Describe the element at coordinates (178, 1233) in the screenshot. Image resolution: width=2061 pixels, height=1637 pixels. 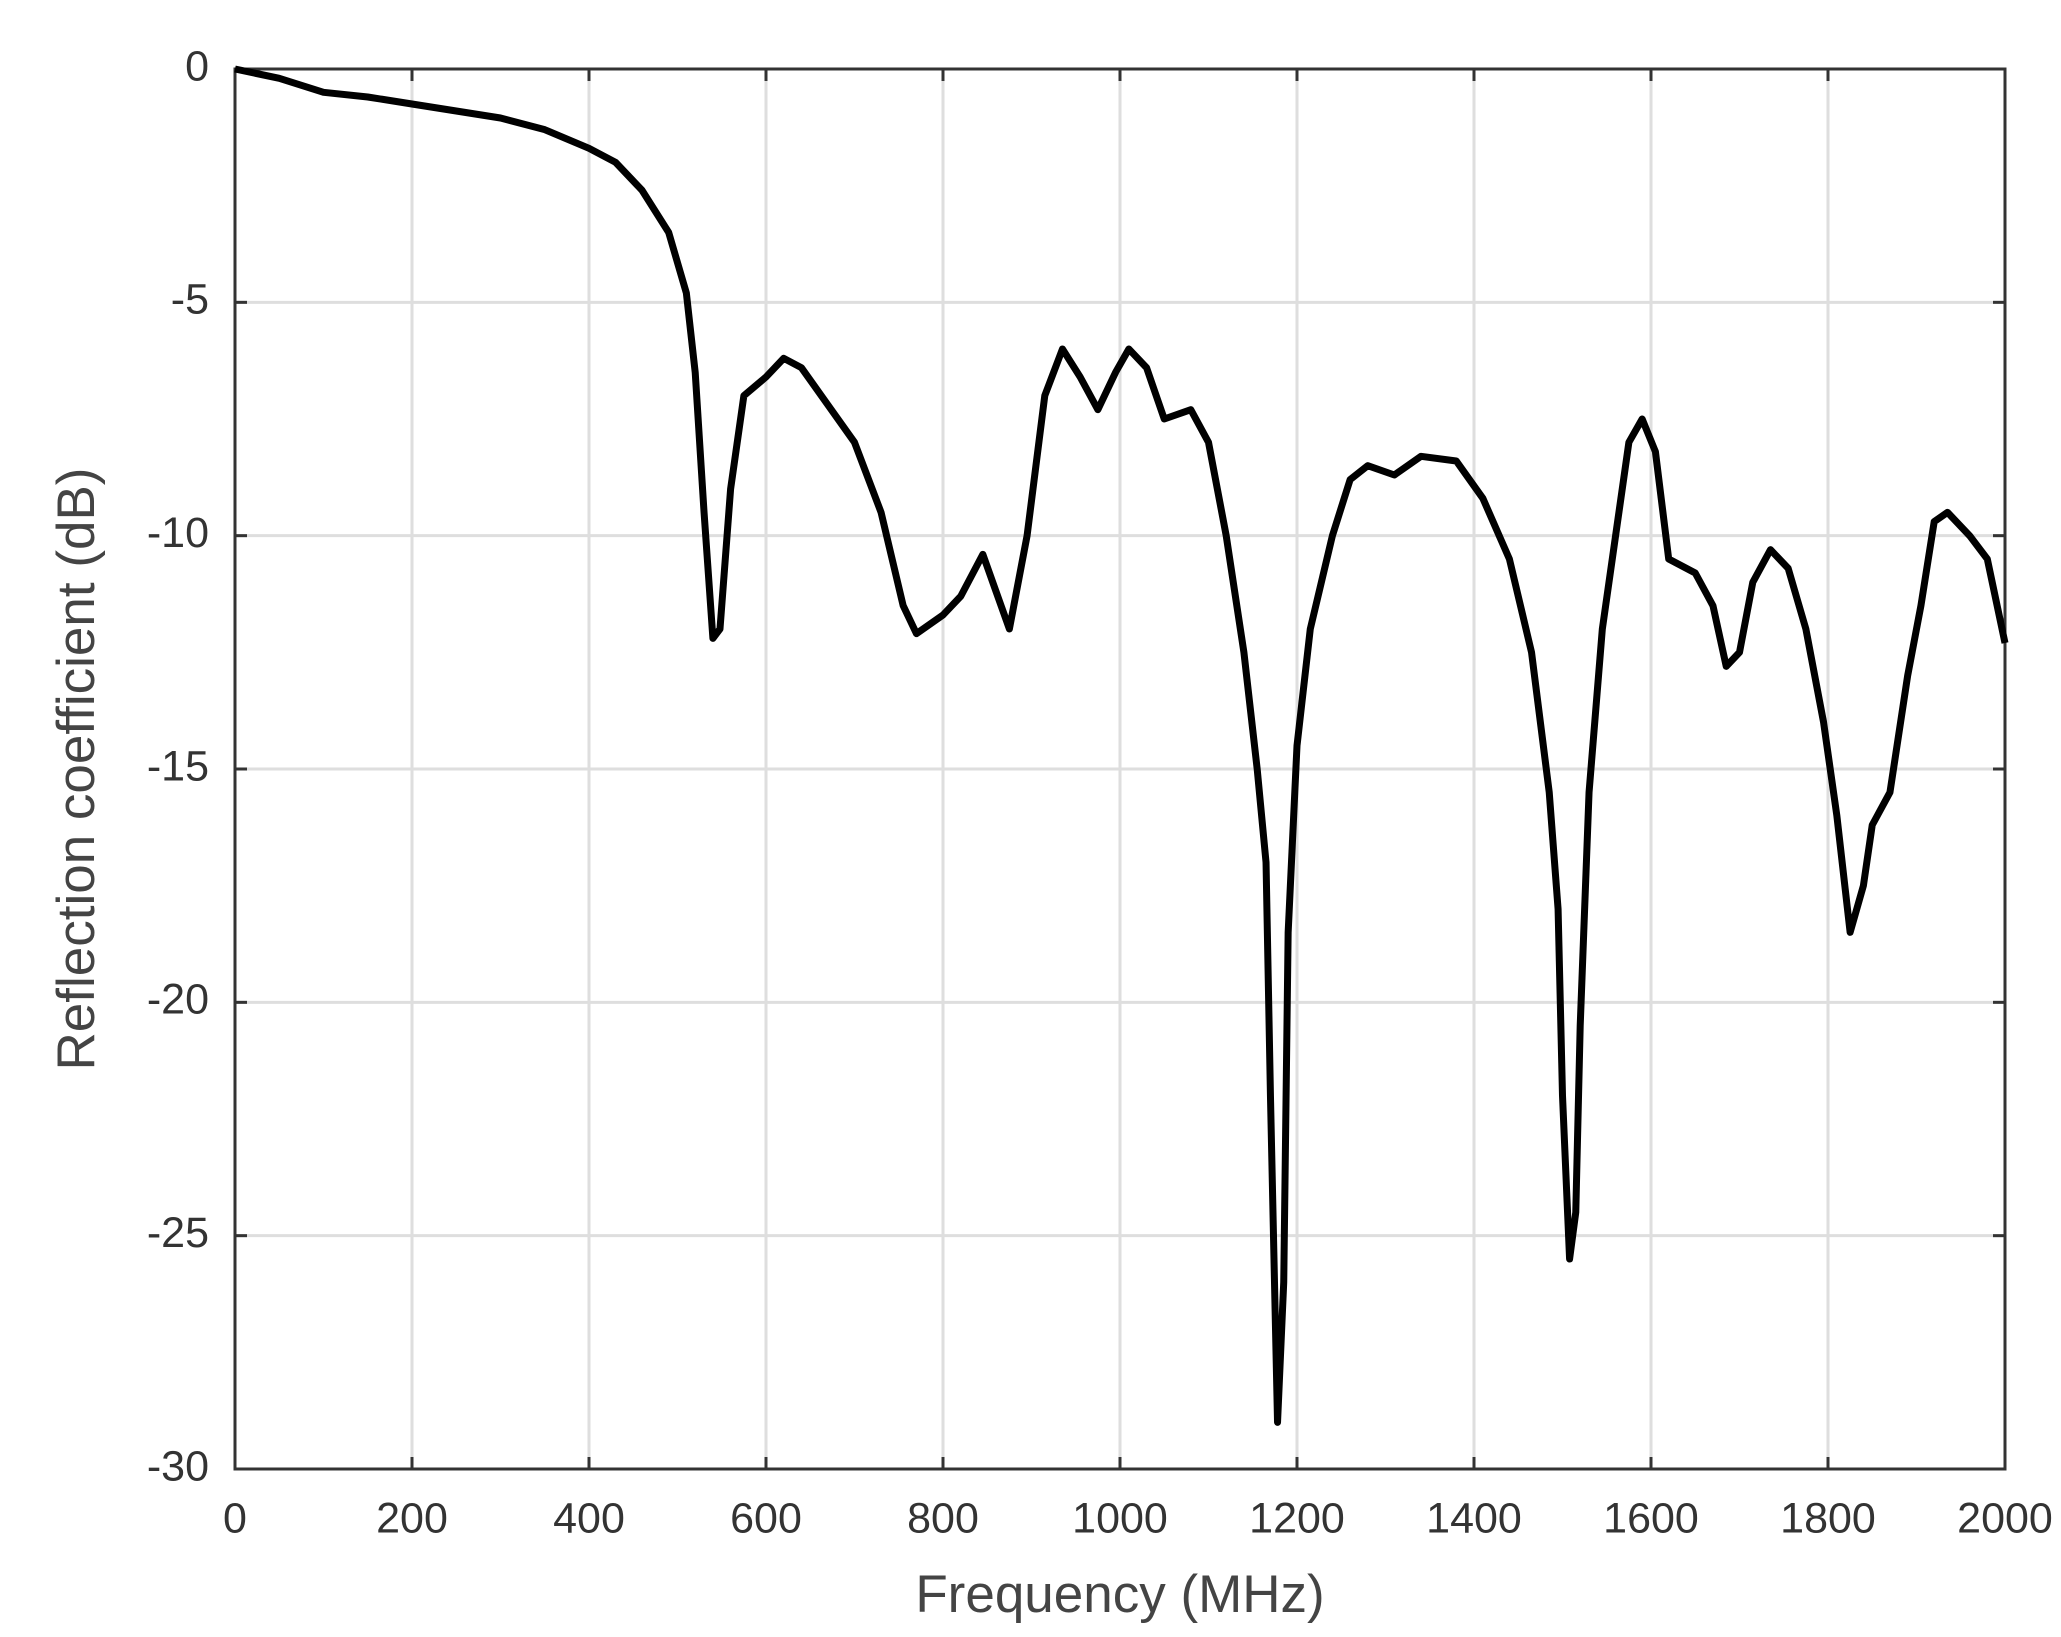
I see `y-tick-label: -25` at that location.